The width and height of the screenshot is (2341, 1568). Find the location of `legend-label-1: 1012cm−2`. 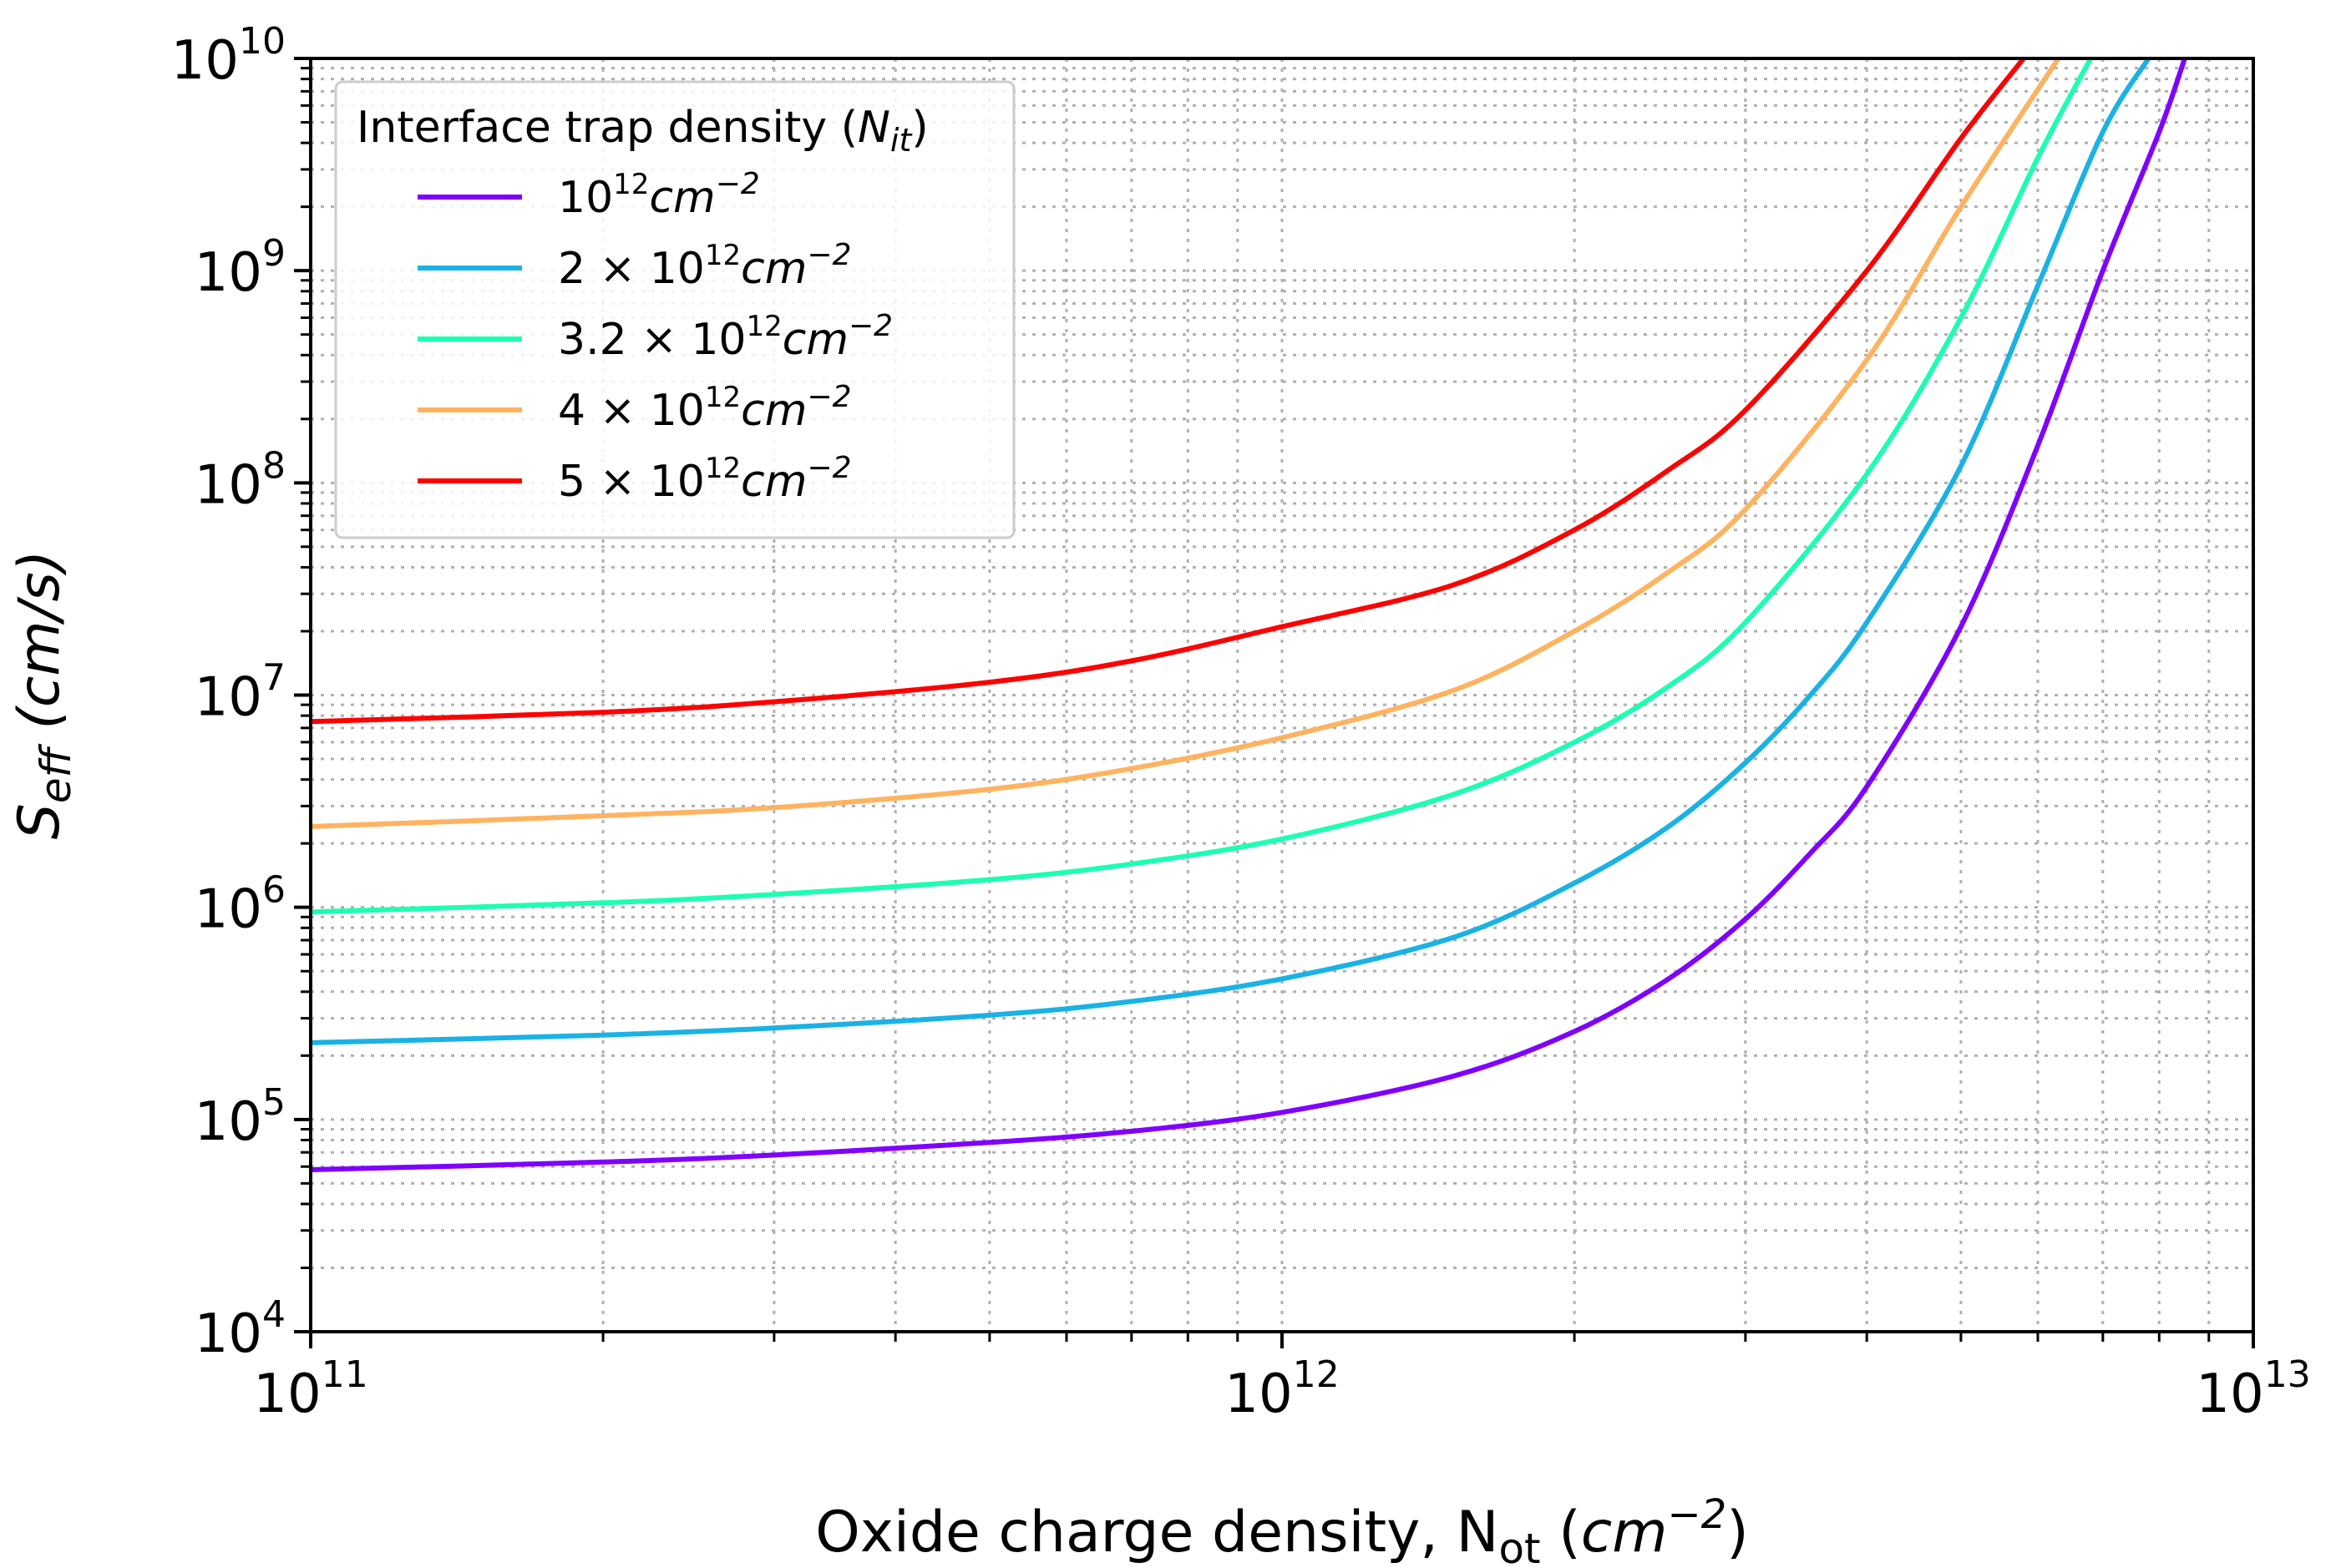

legend-label-1: 1012cm−2 is located at coordinates (659, 195).